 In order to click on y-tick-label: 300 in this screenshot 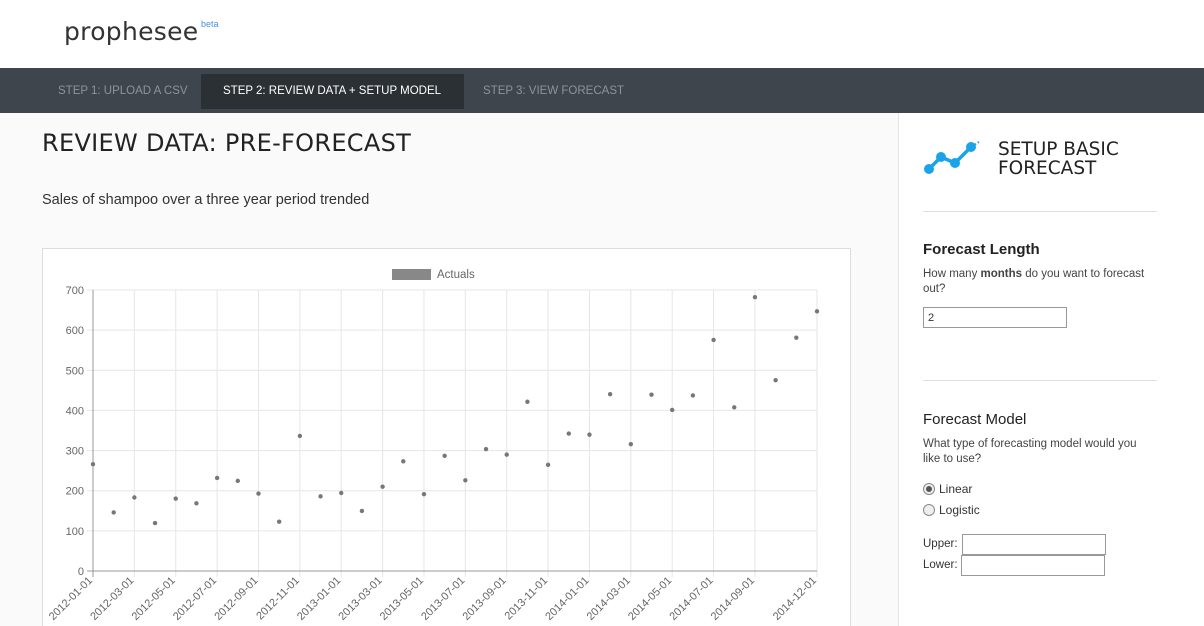, I will do `click(75, 452)`.